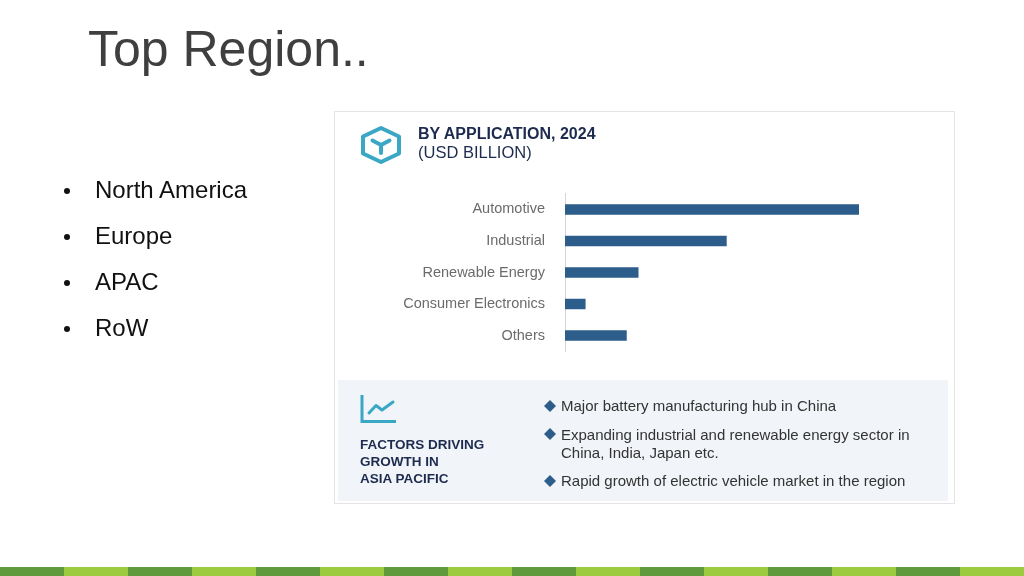 The height and width of the screenshot is (576, 1024). I want to click on text: Europe, so click(134, 236).